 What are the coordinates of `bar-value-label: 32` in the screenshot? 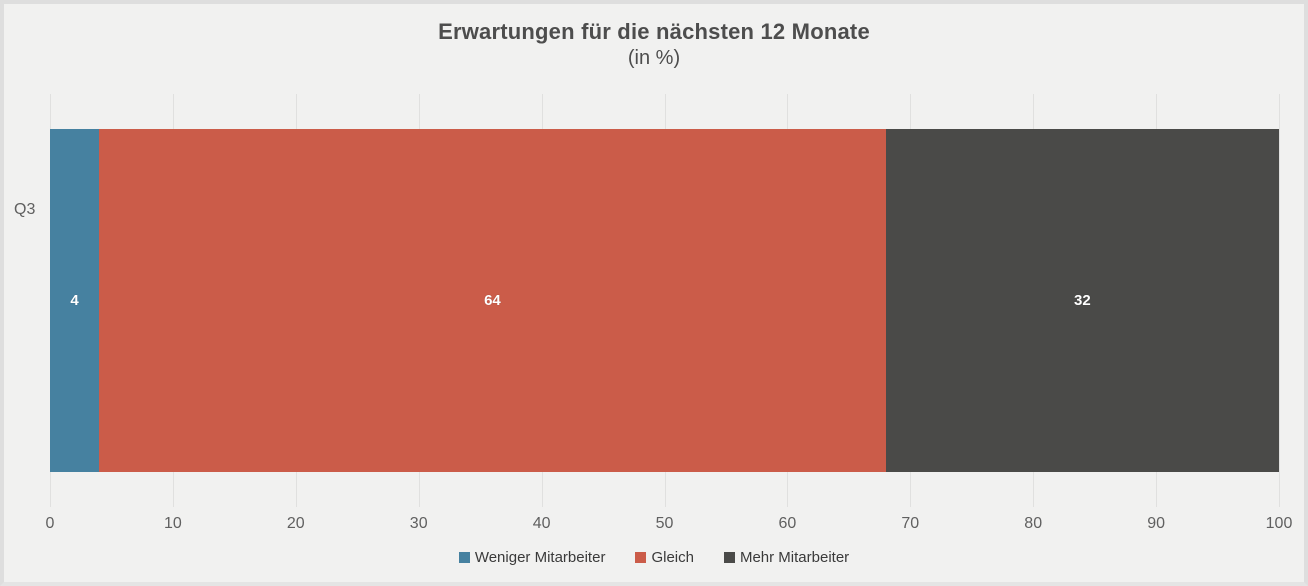 It's located at (1082, 300).